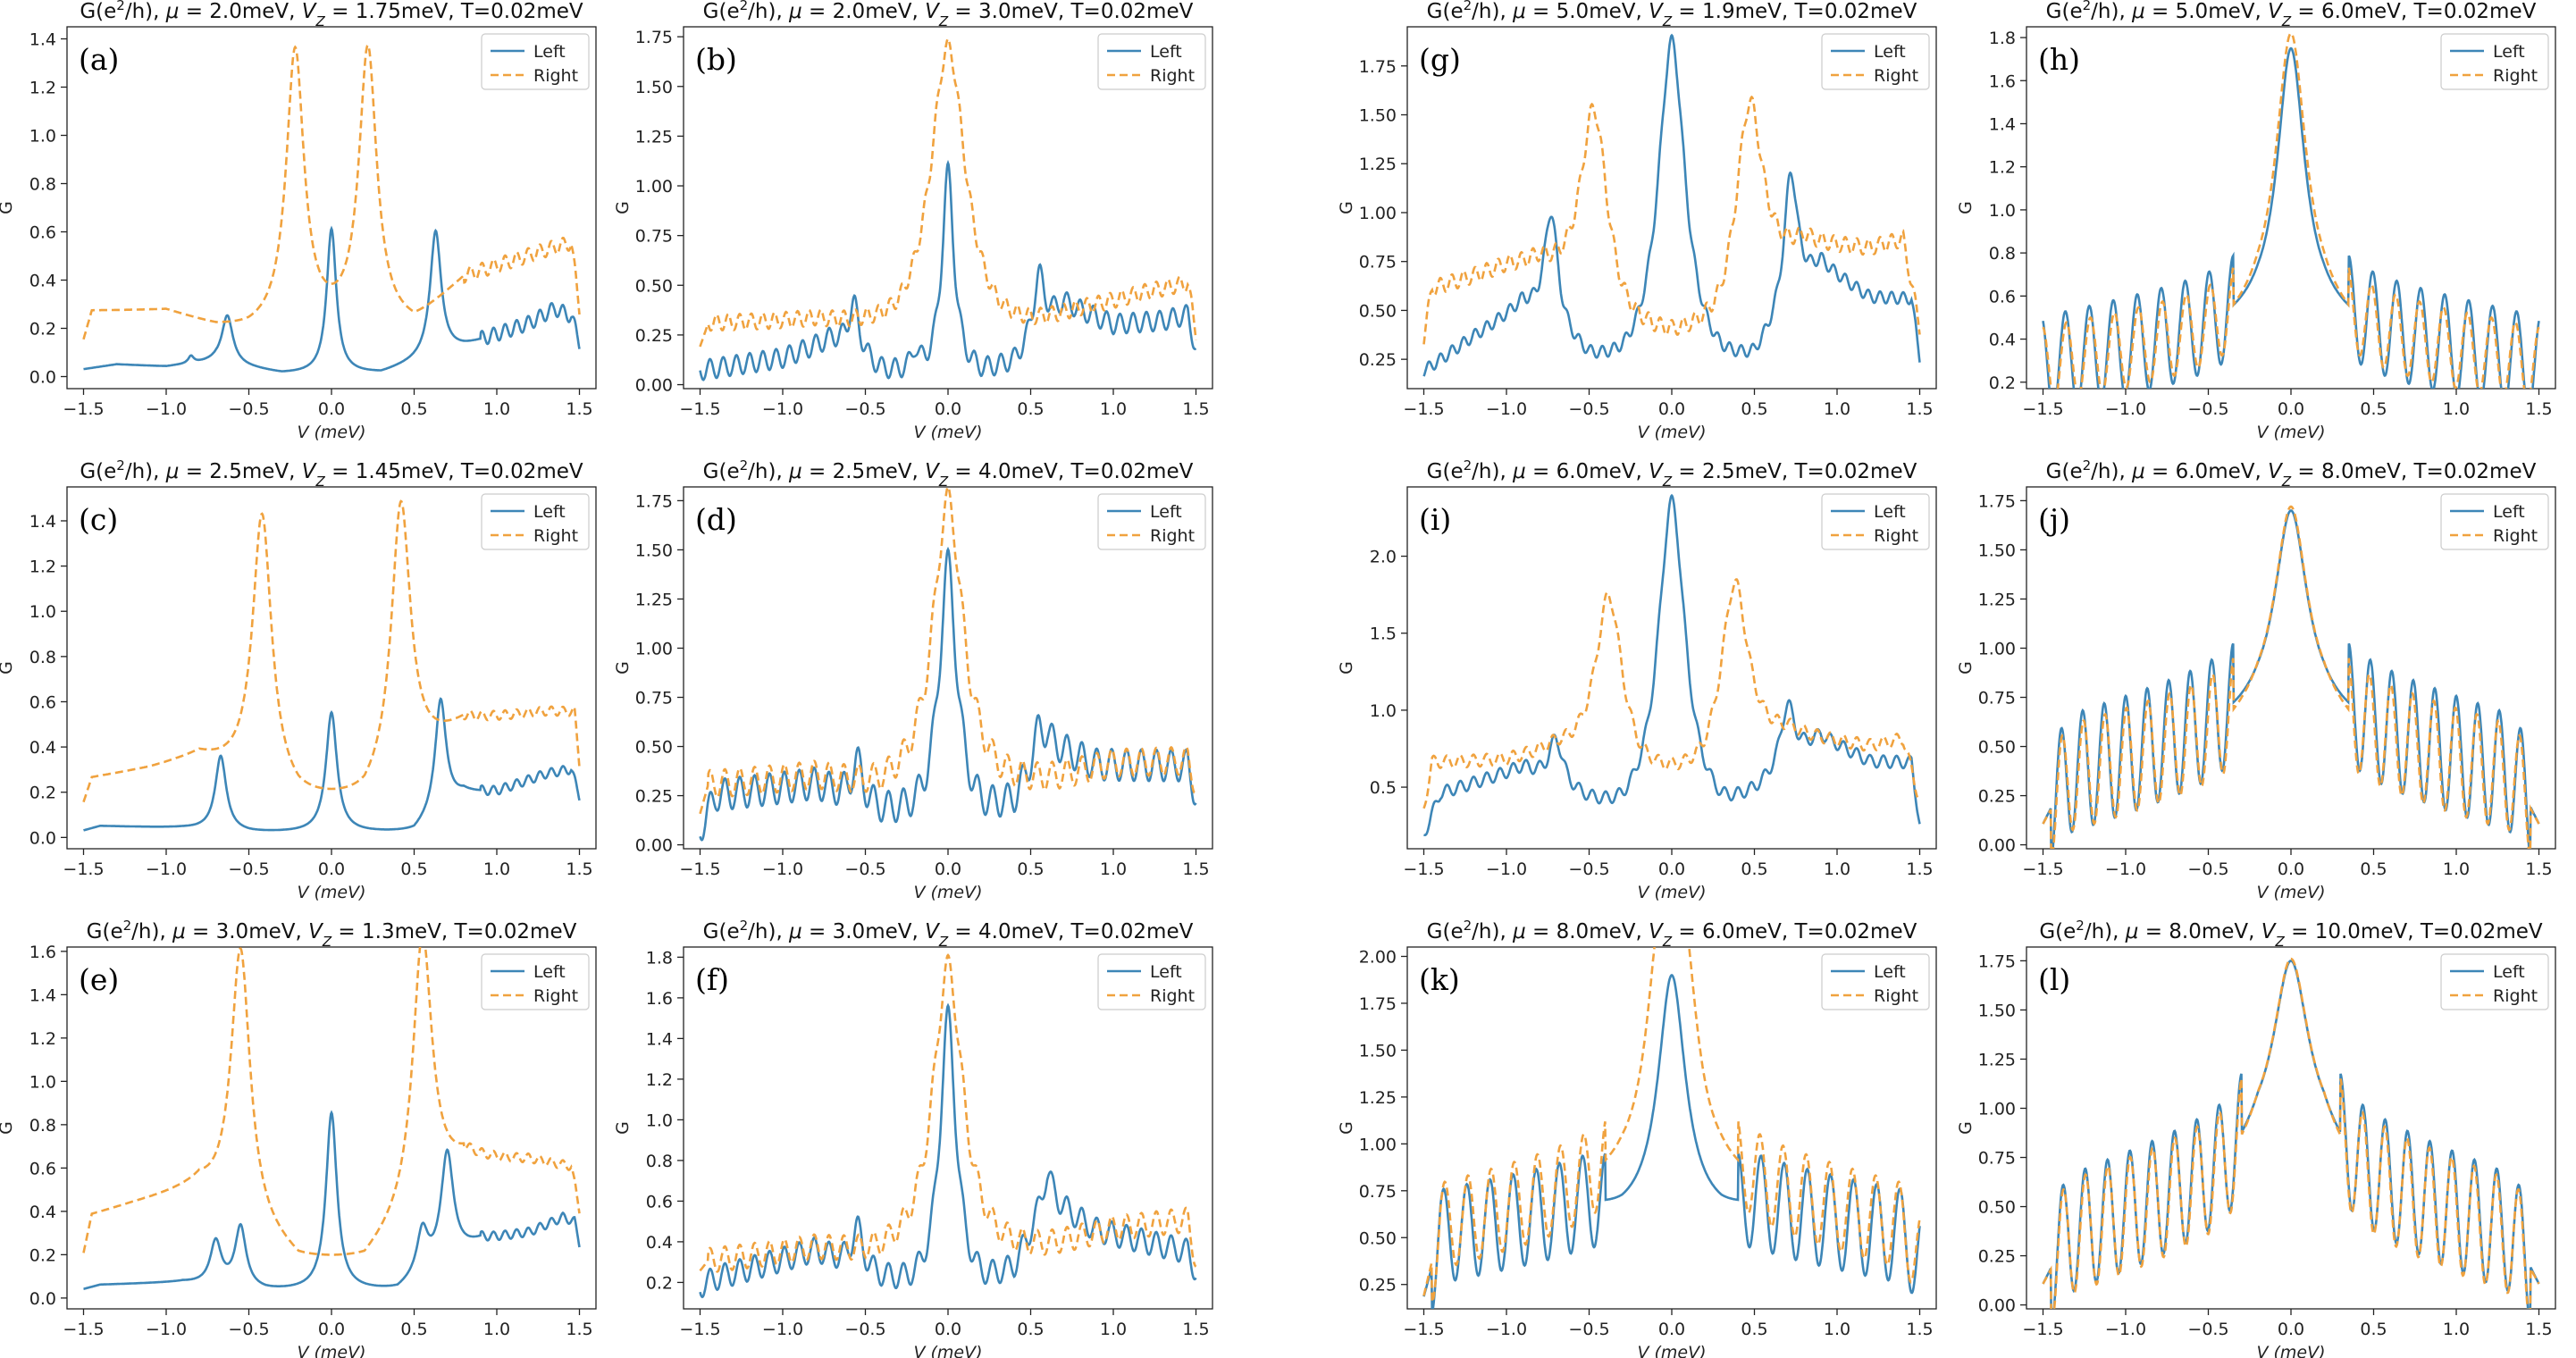 The height and width of the screenshot is (1358, 2576). Describe the element at coordinates (1440, 59) in the screenshot. I see `panel-label: (g)` at that location.